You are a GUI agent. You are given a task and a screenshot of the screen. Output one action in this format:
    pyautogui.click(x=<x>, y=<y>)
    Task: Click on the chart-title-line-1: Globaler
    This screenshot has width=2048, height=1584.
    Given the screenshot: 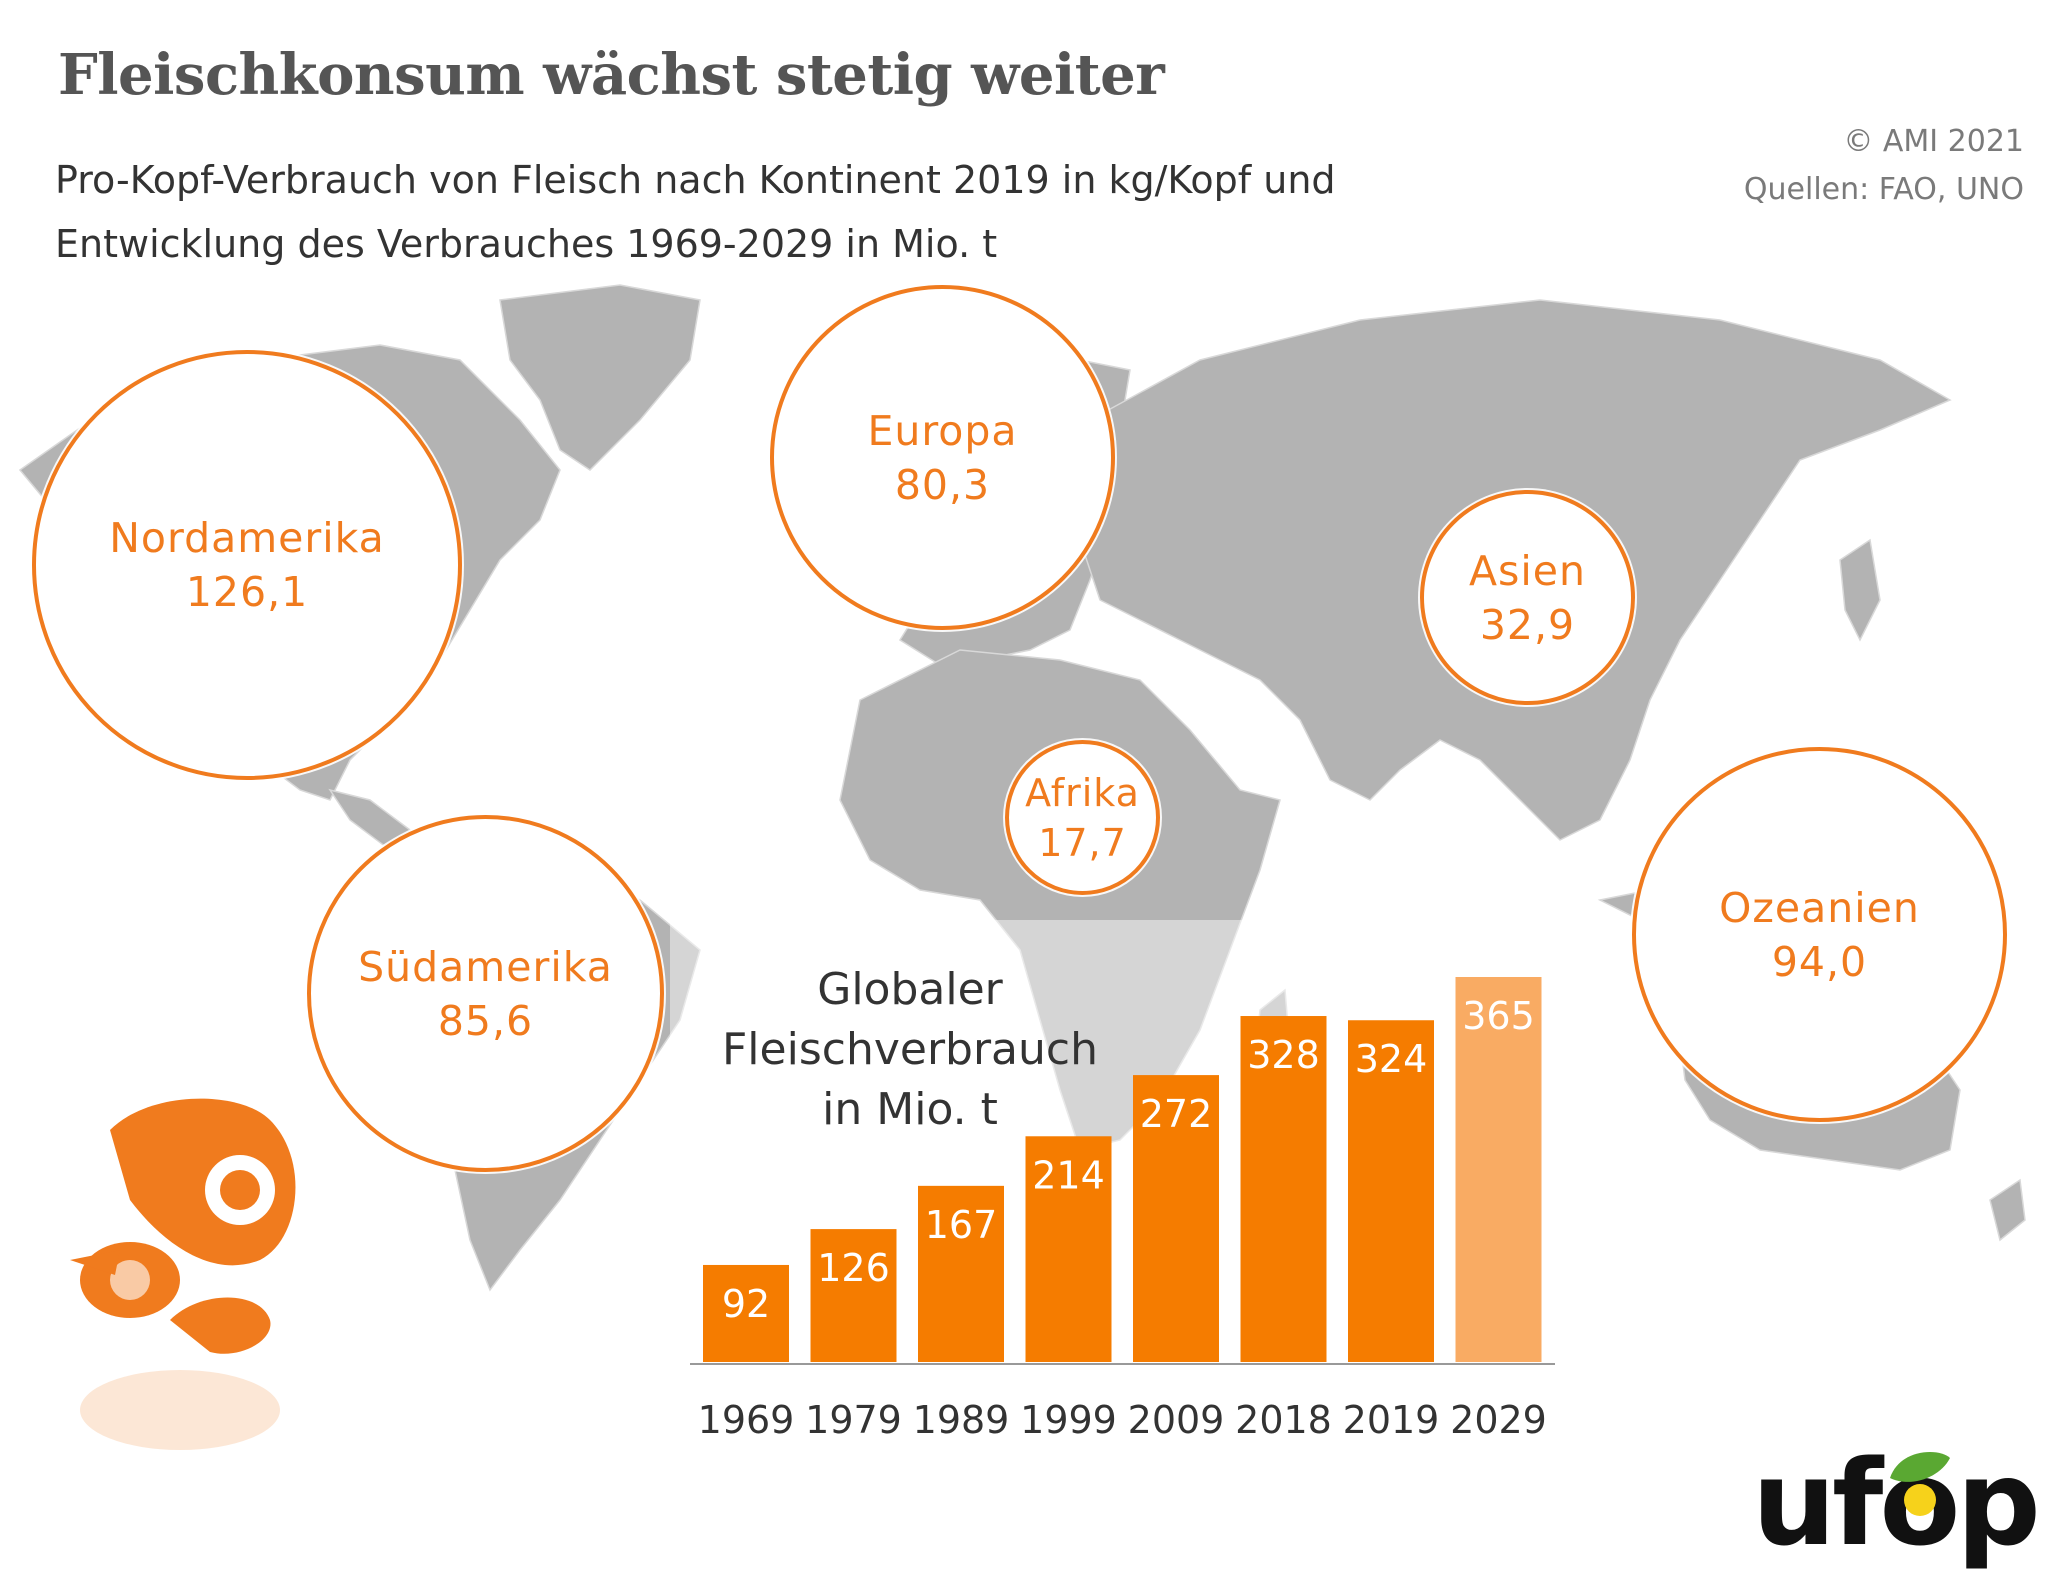 What is the action you would take?
    pyautogui.click(x=910, y=989)
    